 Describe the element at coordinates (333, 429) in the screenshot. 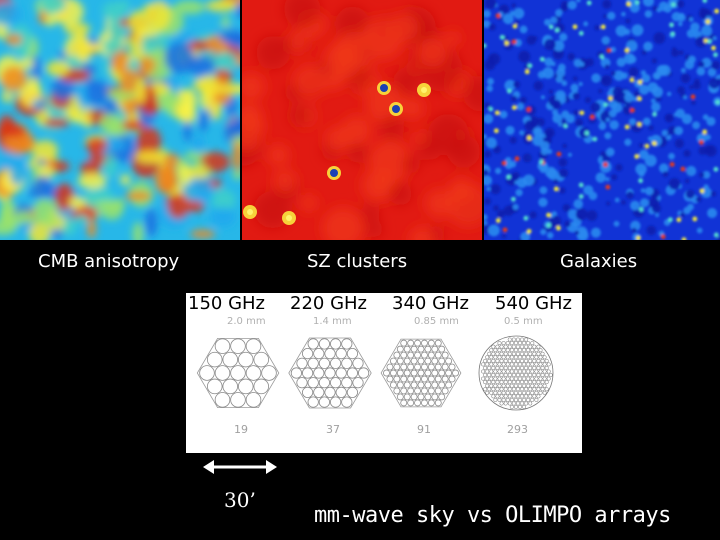

I see `detector-count-220: 37` at that location.